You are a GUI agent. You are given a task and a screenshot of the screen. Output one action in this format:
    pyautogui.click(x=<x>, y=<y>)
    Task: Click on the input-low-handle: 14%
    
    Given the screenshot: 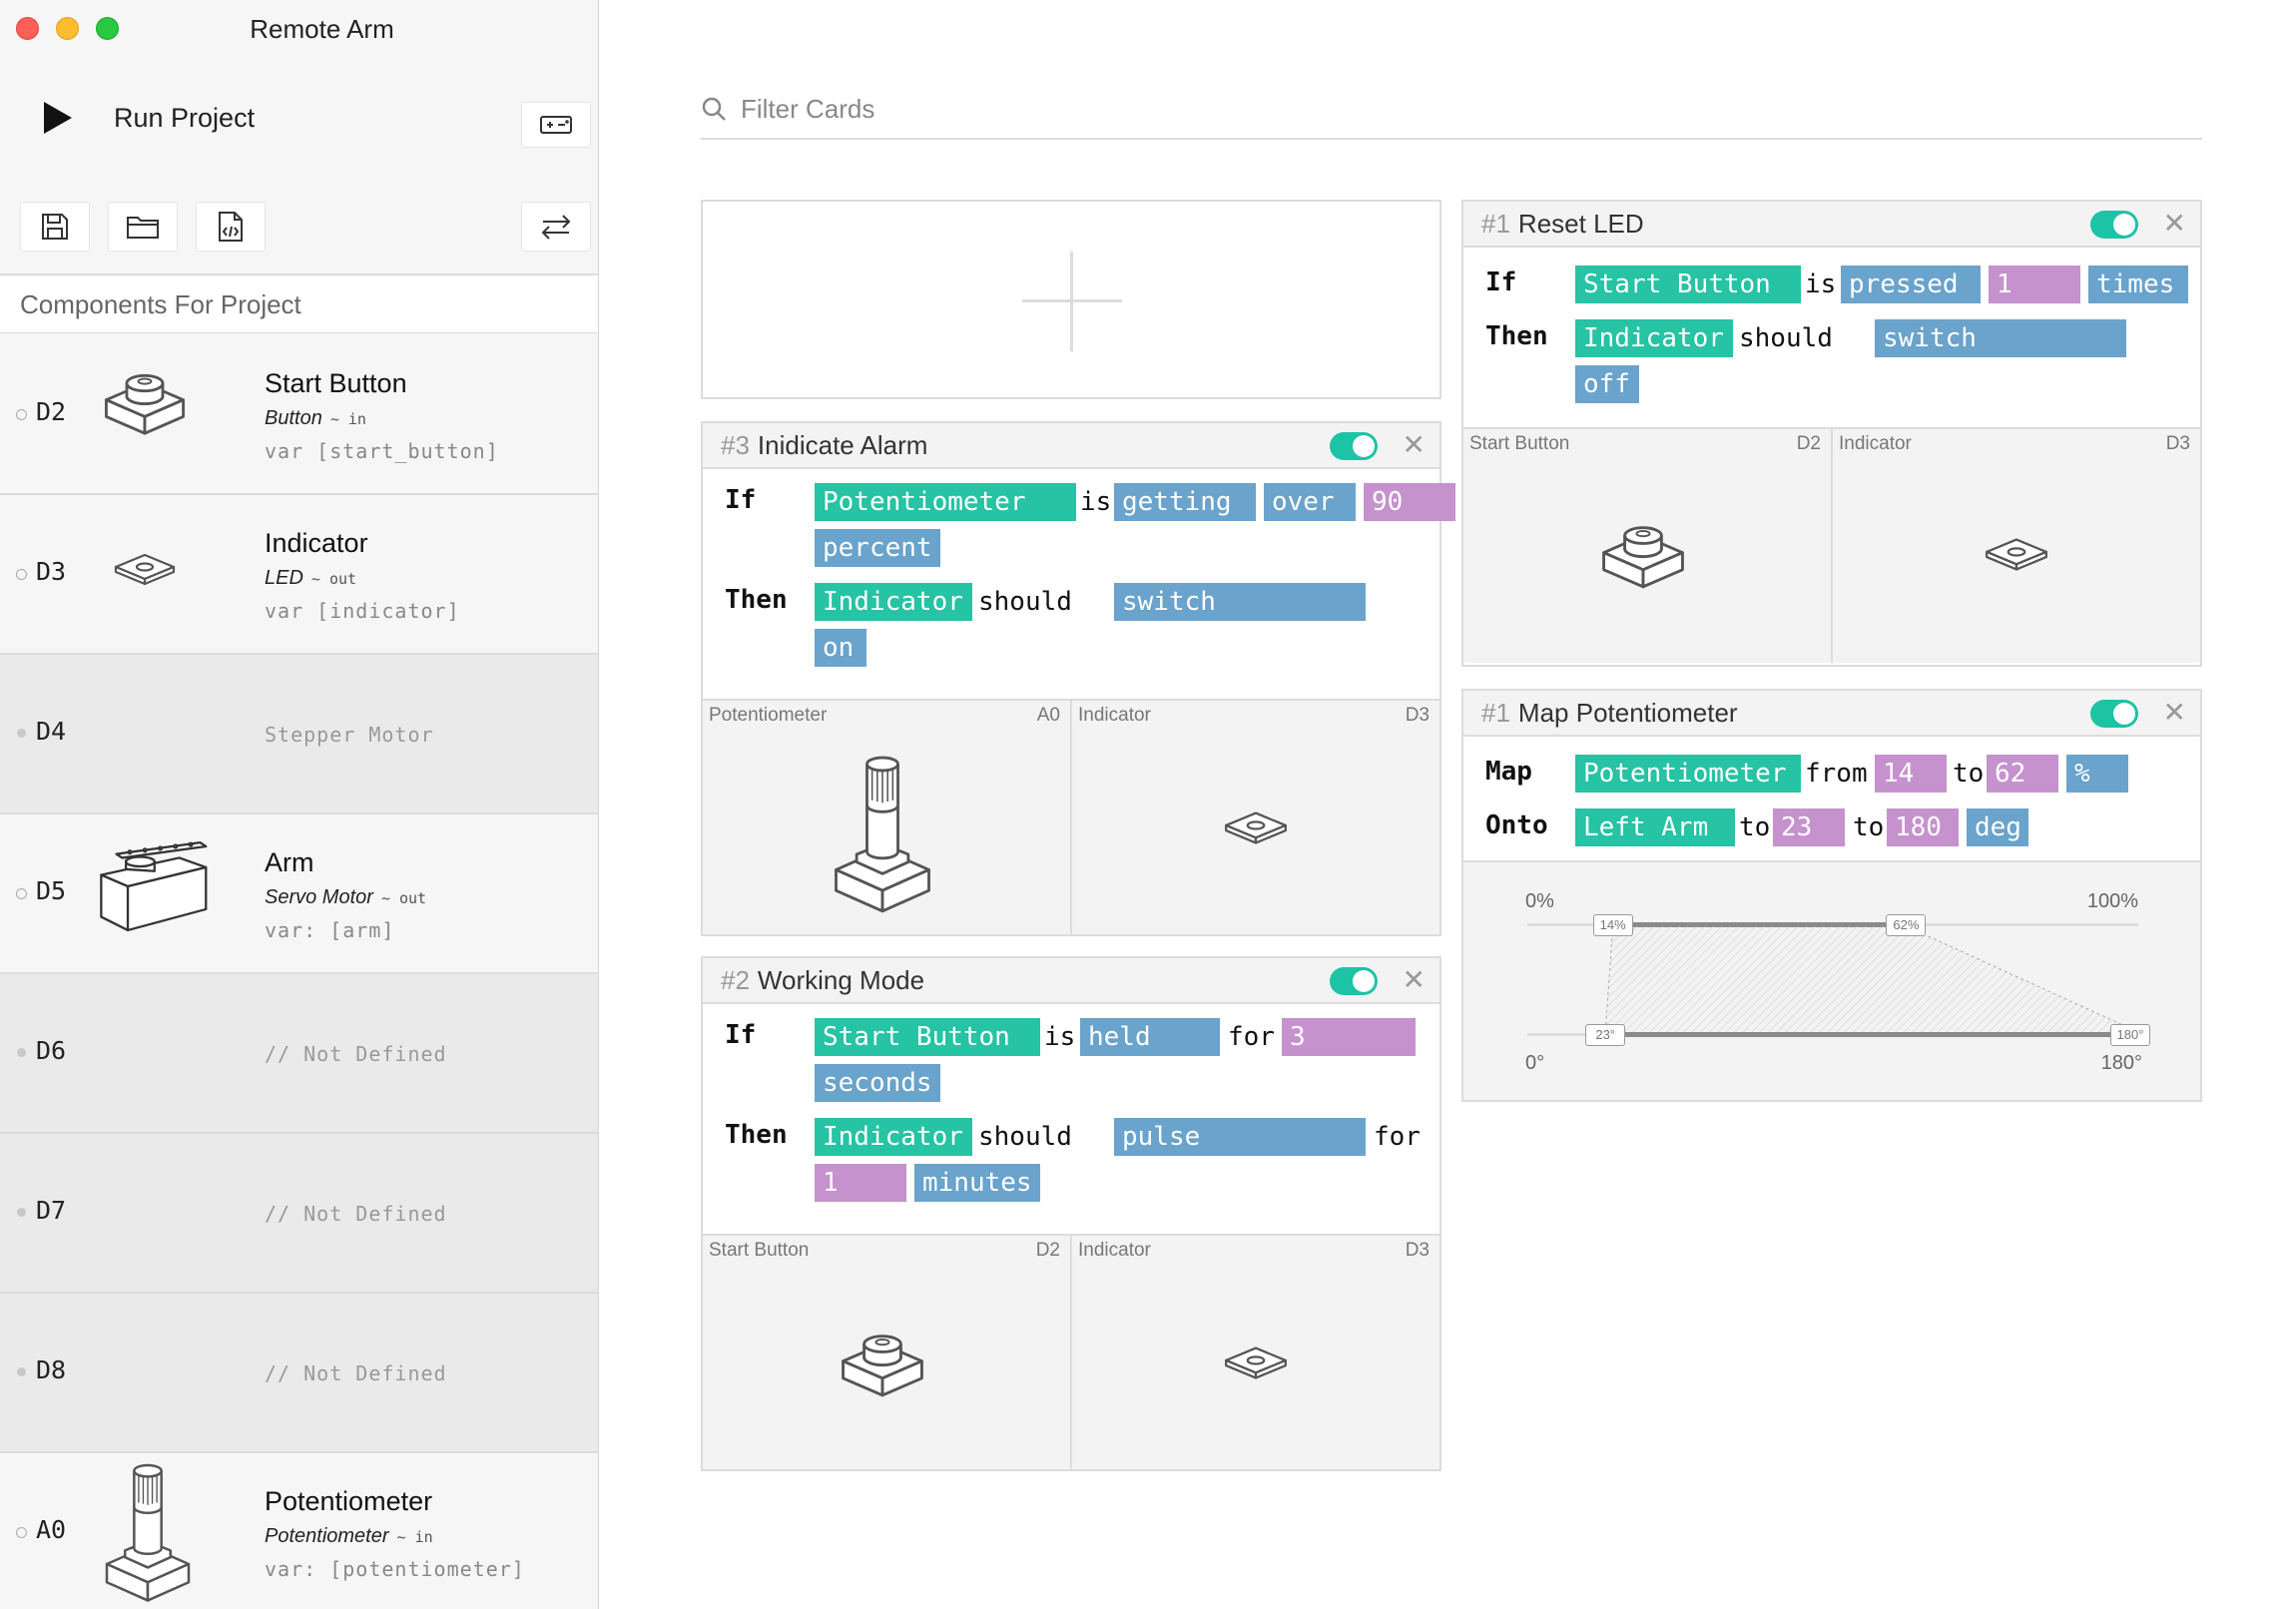 What is the action you would take?
    pyautogui.click(x=1613, y=925)
    